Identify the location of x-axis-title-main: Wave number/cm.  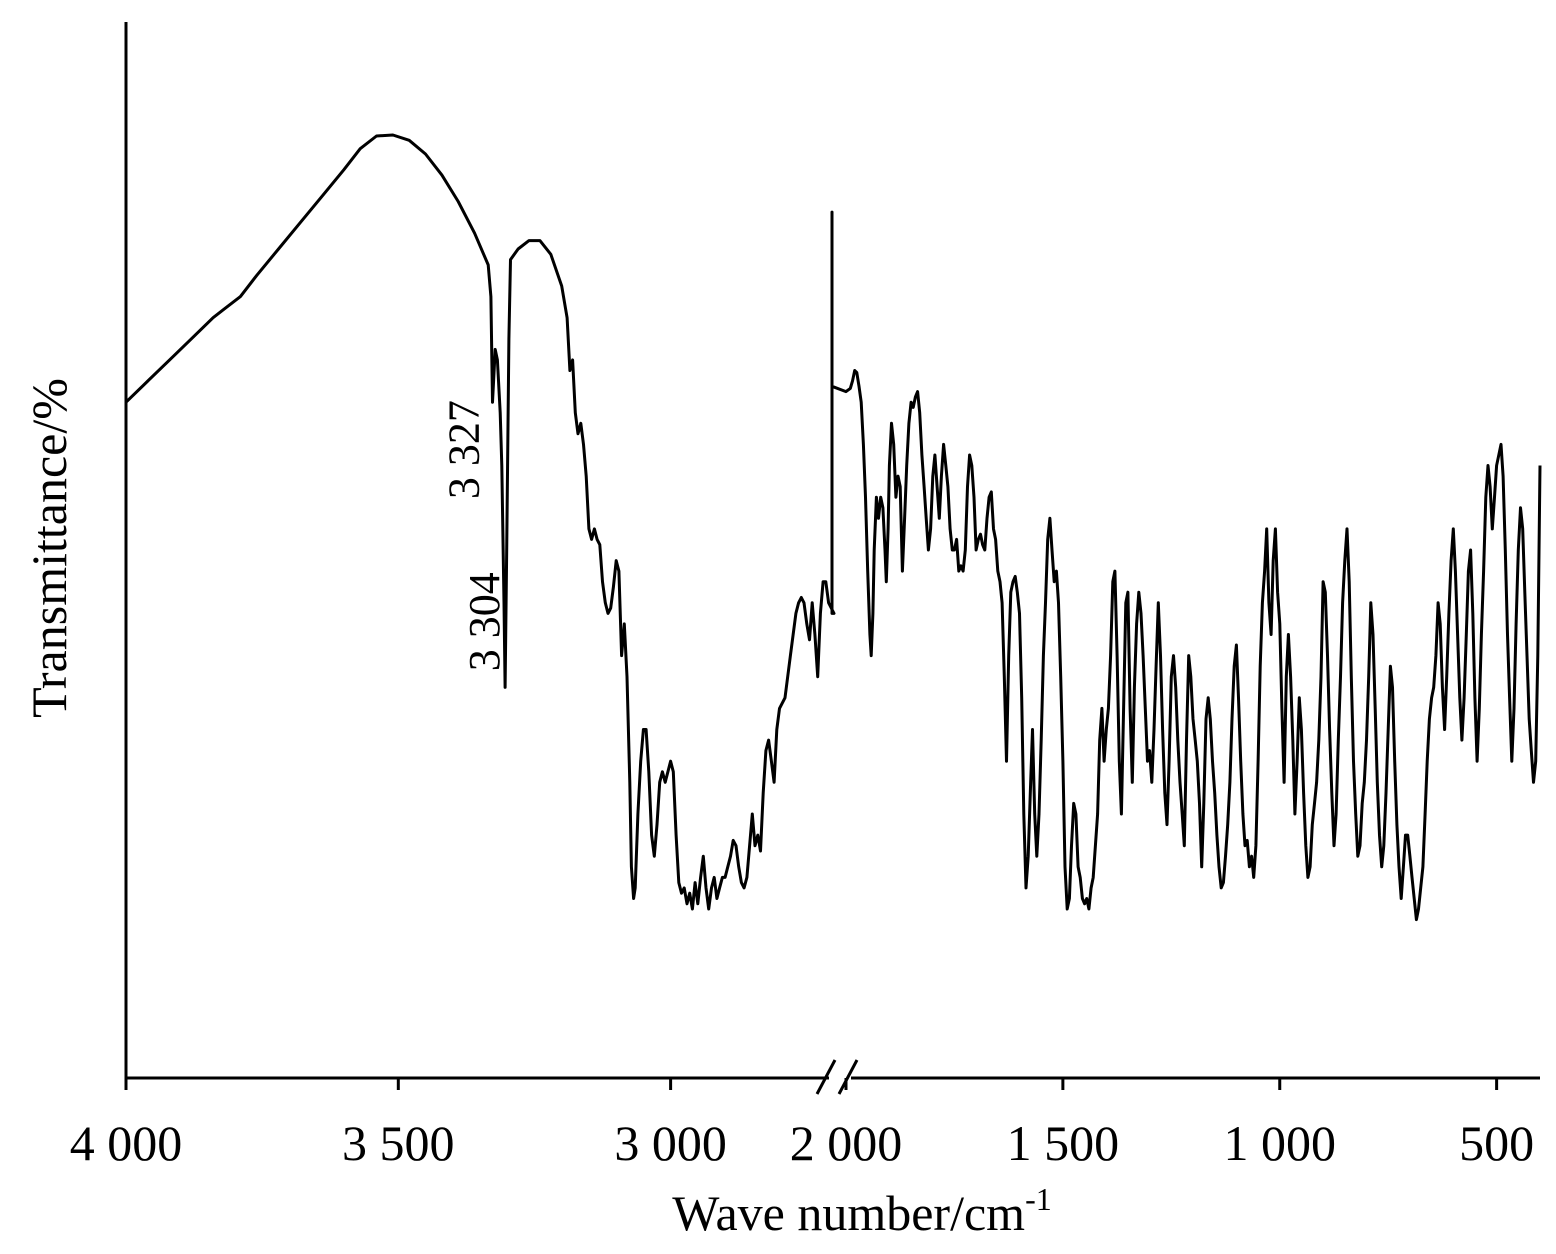
(848, 1213).